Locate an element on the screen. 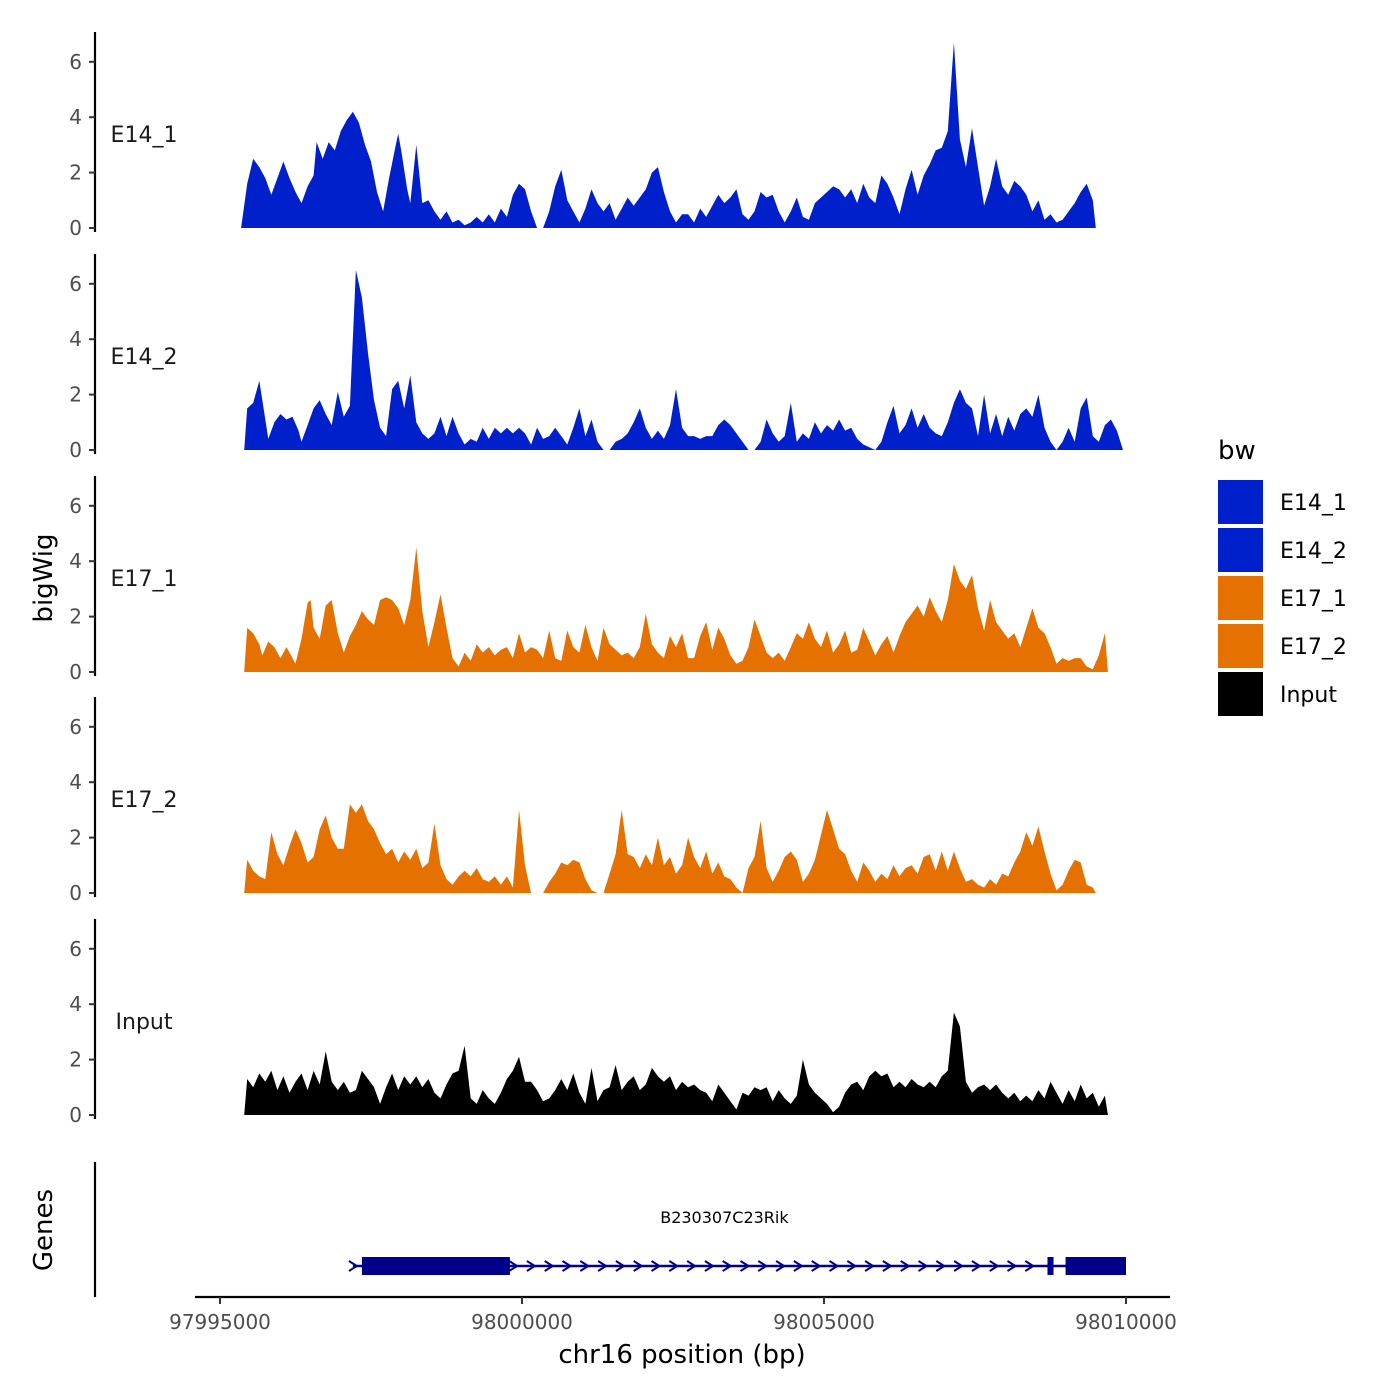 The image size is (1400, 1400). gene-b230307c23rik: B230307C23Rik is located at coordinates (737, 1241).